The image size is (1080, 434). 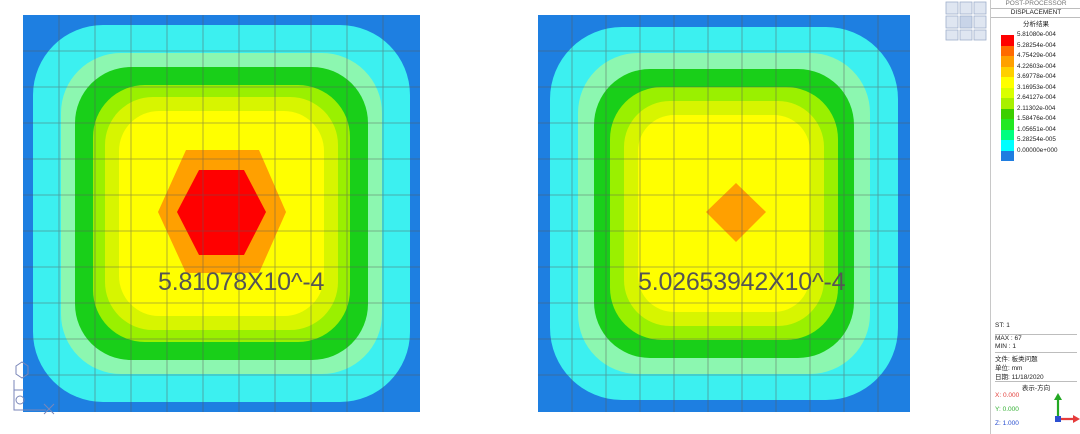 I want to click on legend-y-direction: Y: 0.000, so click(x=1007, y=409).